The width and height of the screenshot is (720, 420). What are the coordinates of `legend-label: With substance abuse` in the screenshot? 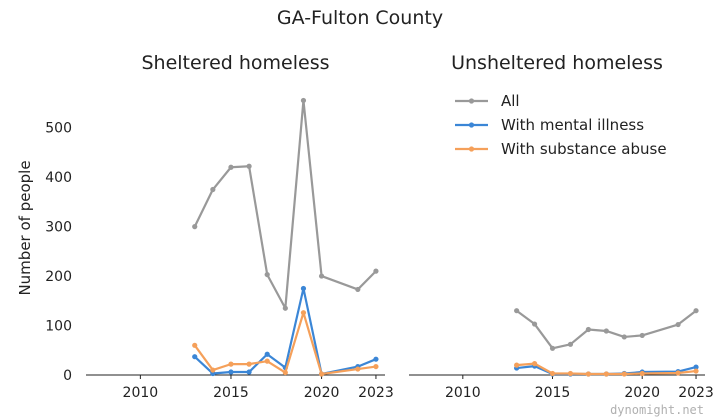 It's located at (584, 149).